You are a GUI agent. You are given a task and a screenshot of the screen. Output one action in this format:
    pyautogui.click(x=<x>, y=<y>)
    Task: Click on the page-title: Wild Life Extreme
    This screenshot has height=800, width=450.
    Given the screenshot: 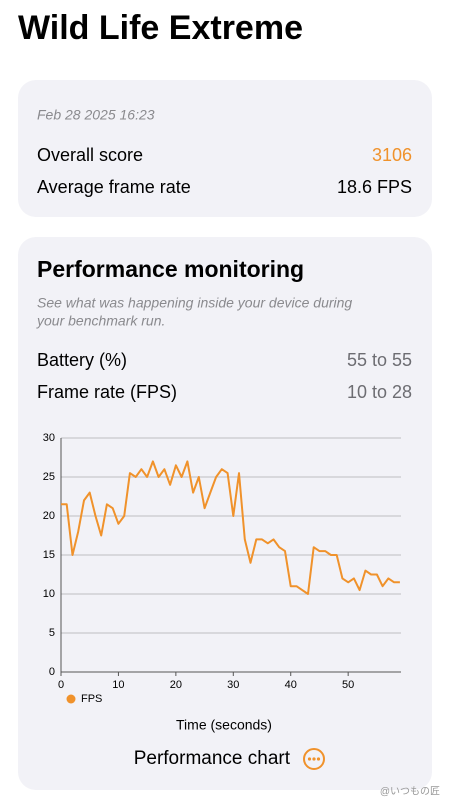 What is the action you would take?
    pyautogui.click(x=160, y=28)
    